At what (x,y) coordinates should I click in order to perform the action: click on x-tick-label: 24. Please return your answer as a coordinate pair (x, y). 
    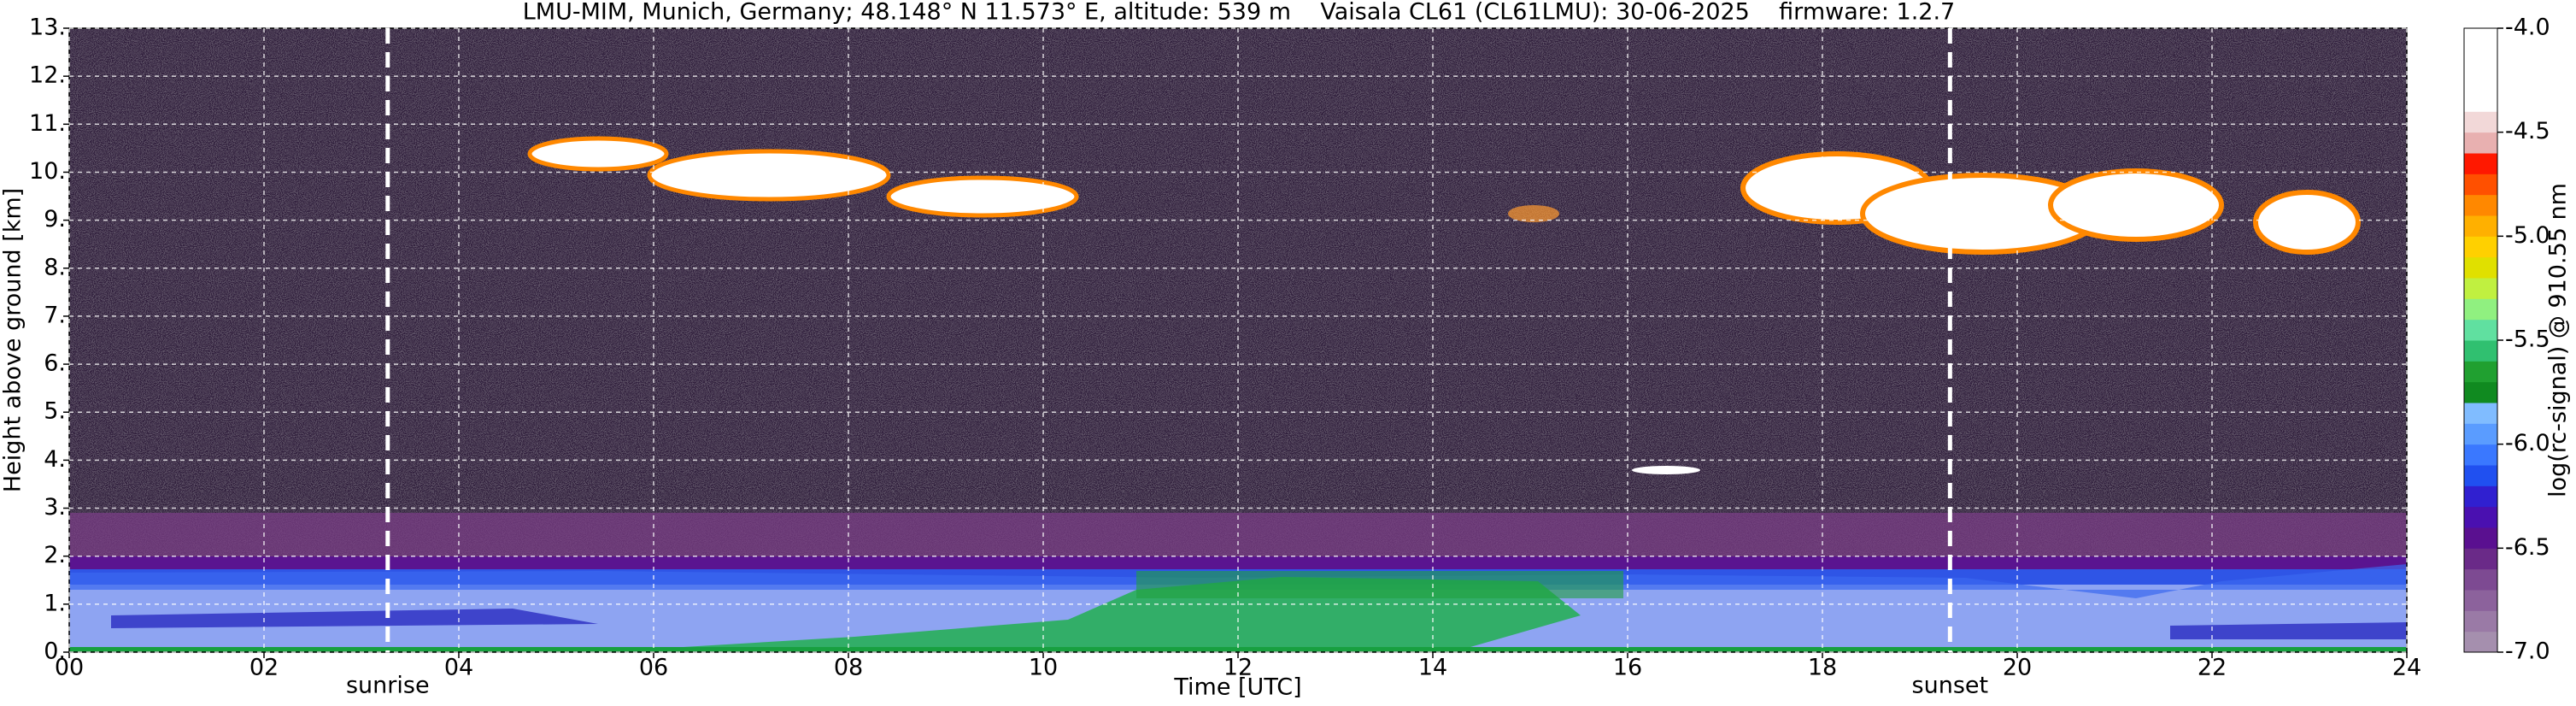
    Looking at the image, I should click on (2406, 668).